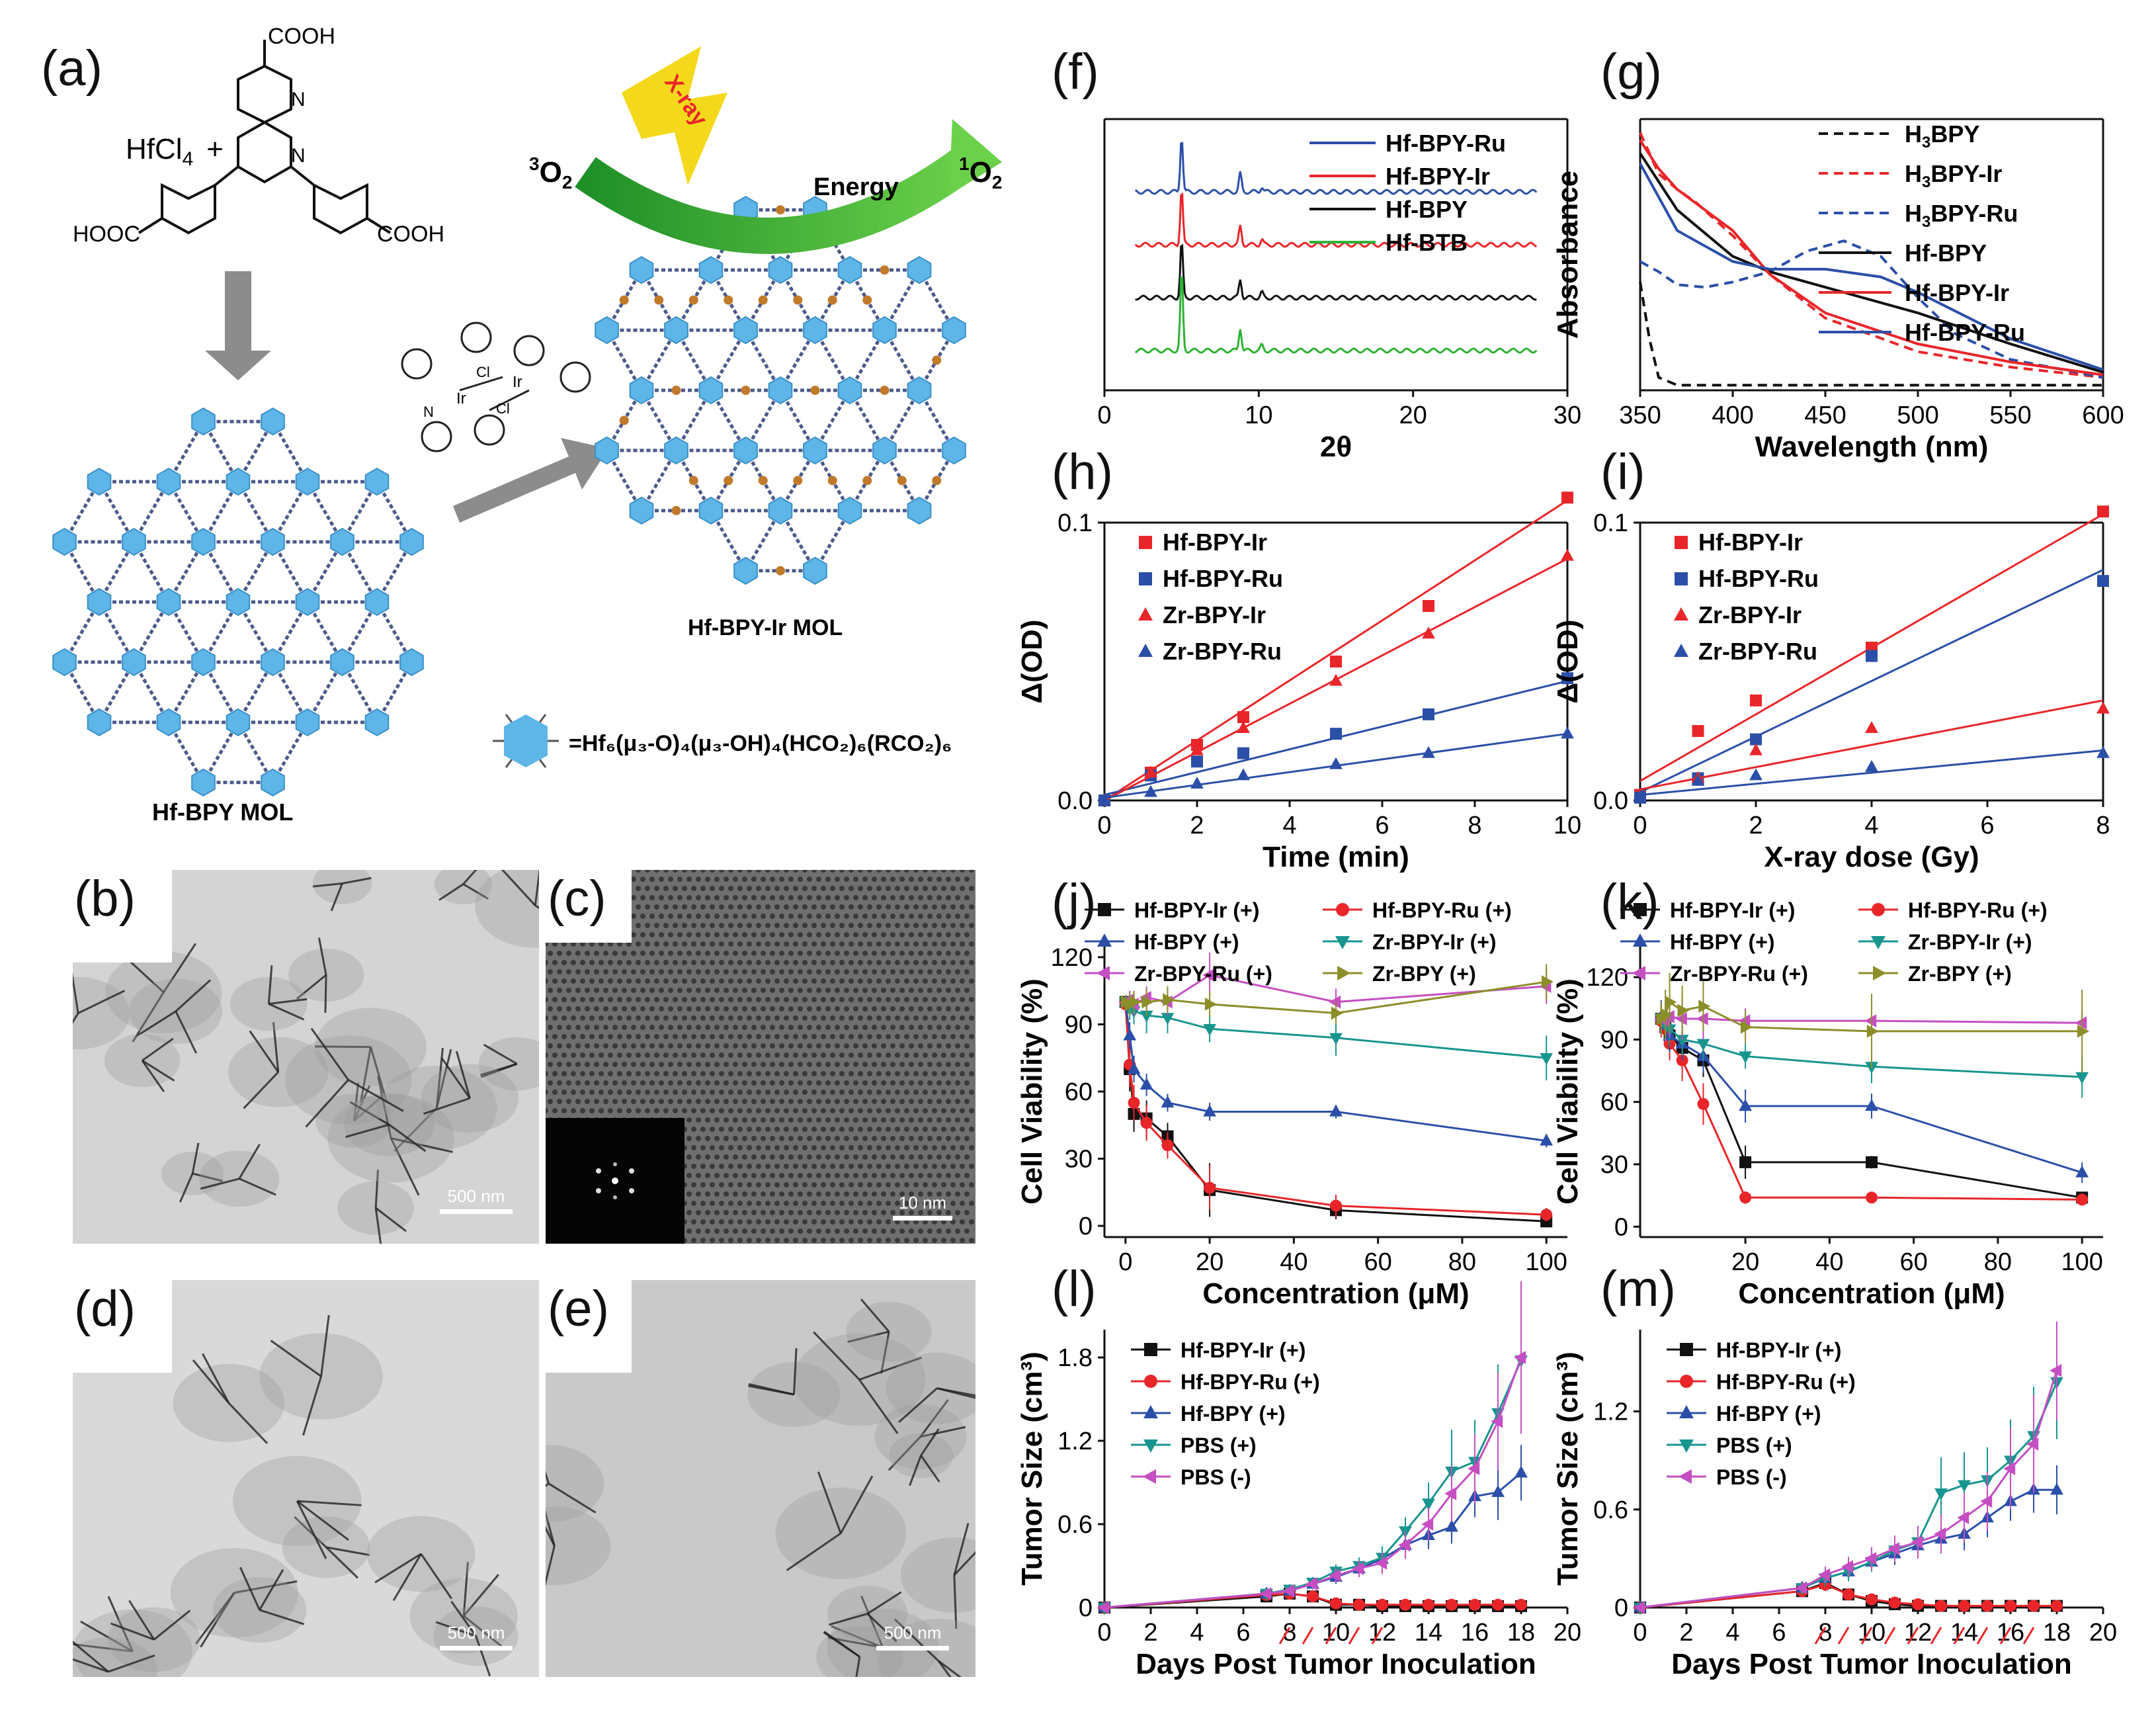 This screenshot has height=1718, width=2156. What do you see at coordinates (1243, 1633) in the screenshot?
I see `x-tick-label: 6` at bounding box center [1243, 1633].